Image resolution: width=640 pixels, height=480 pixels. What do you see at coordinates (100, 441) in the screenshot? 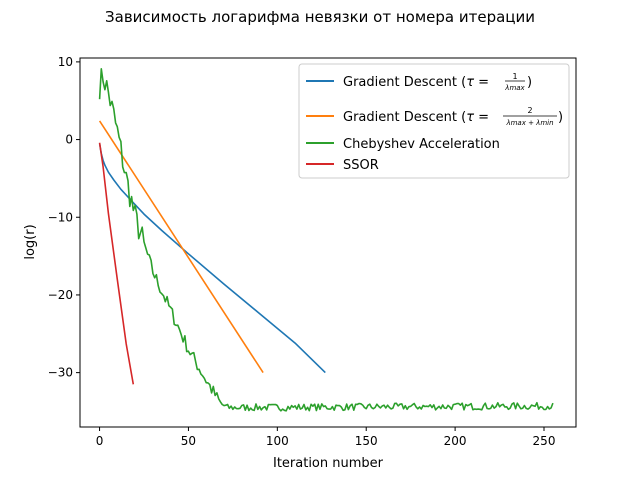
I see `x-tick-label: 0` at bounding box center [100, 441].